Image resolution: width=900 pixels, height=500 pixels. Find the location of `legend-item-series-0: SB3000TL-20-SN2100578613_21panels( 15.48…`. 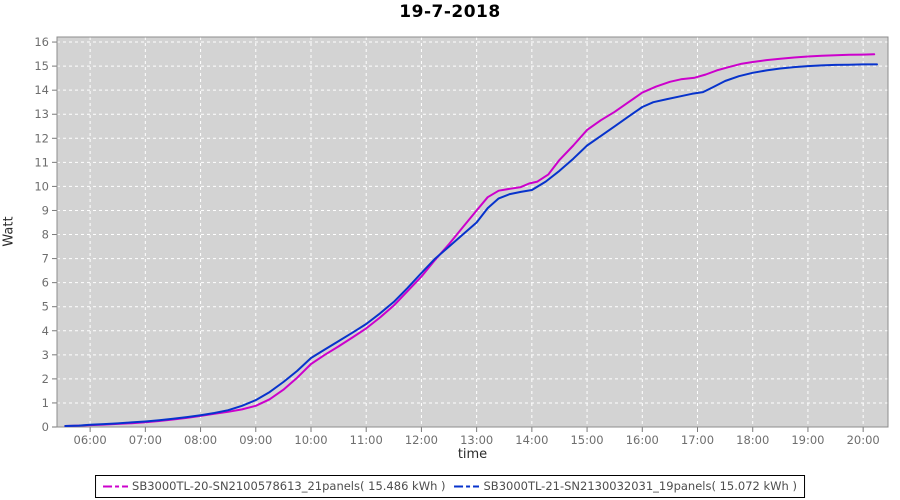

legend-item-series-0: SB3000TL-20-SN2100578613_21panels( 15.48… is located at coordinates (274, 486).